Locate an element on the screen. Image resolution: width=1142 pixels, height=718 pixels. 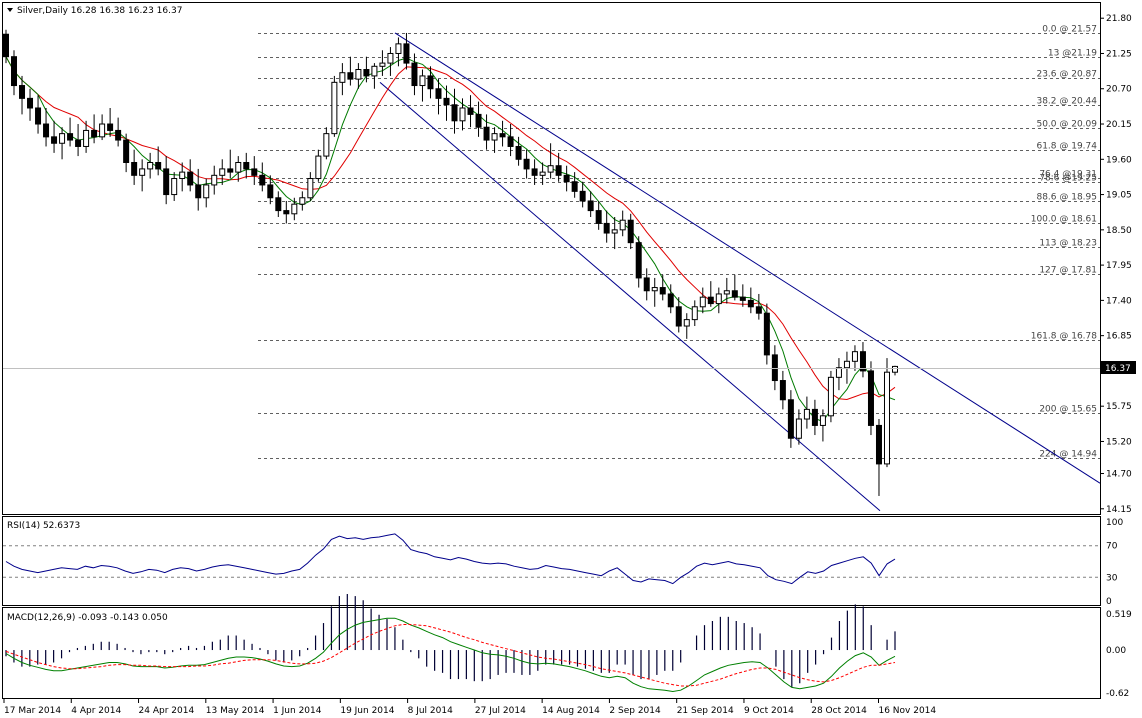
fib-level-label: 76.4 @19.31 is located at coordinates (1068, 175).